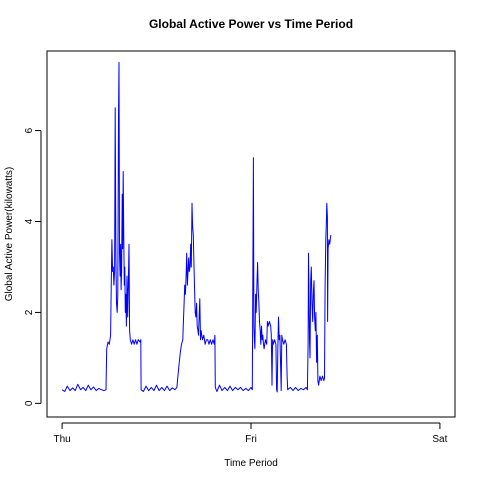  I want to click on x-axis: Thu Fri Sat, so click(250, 433).